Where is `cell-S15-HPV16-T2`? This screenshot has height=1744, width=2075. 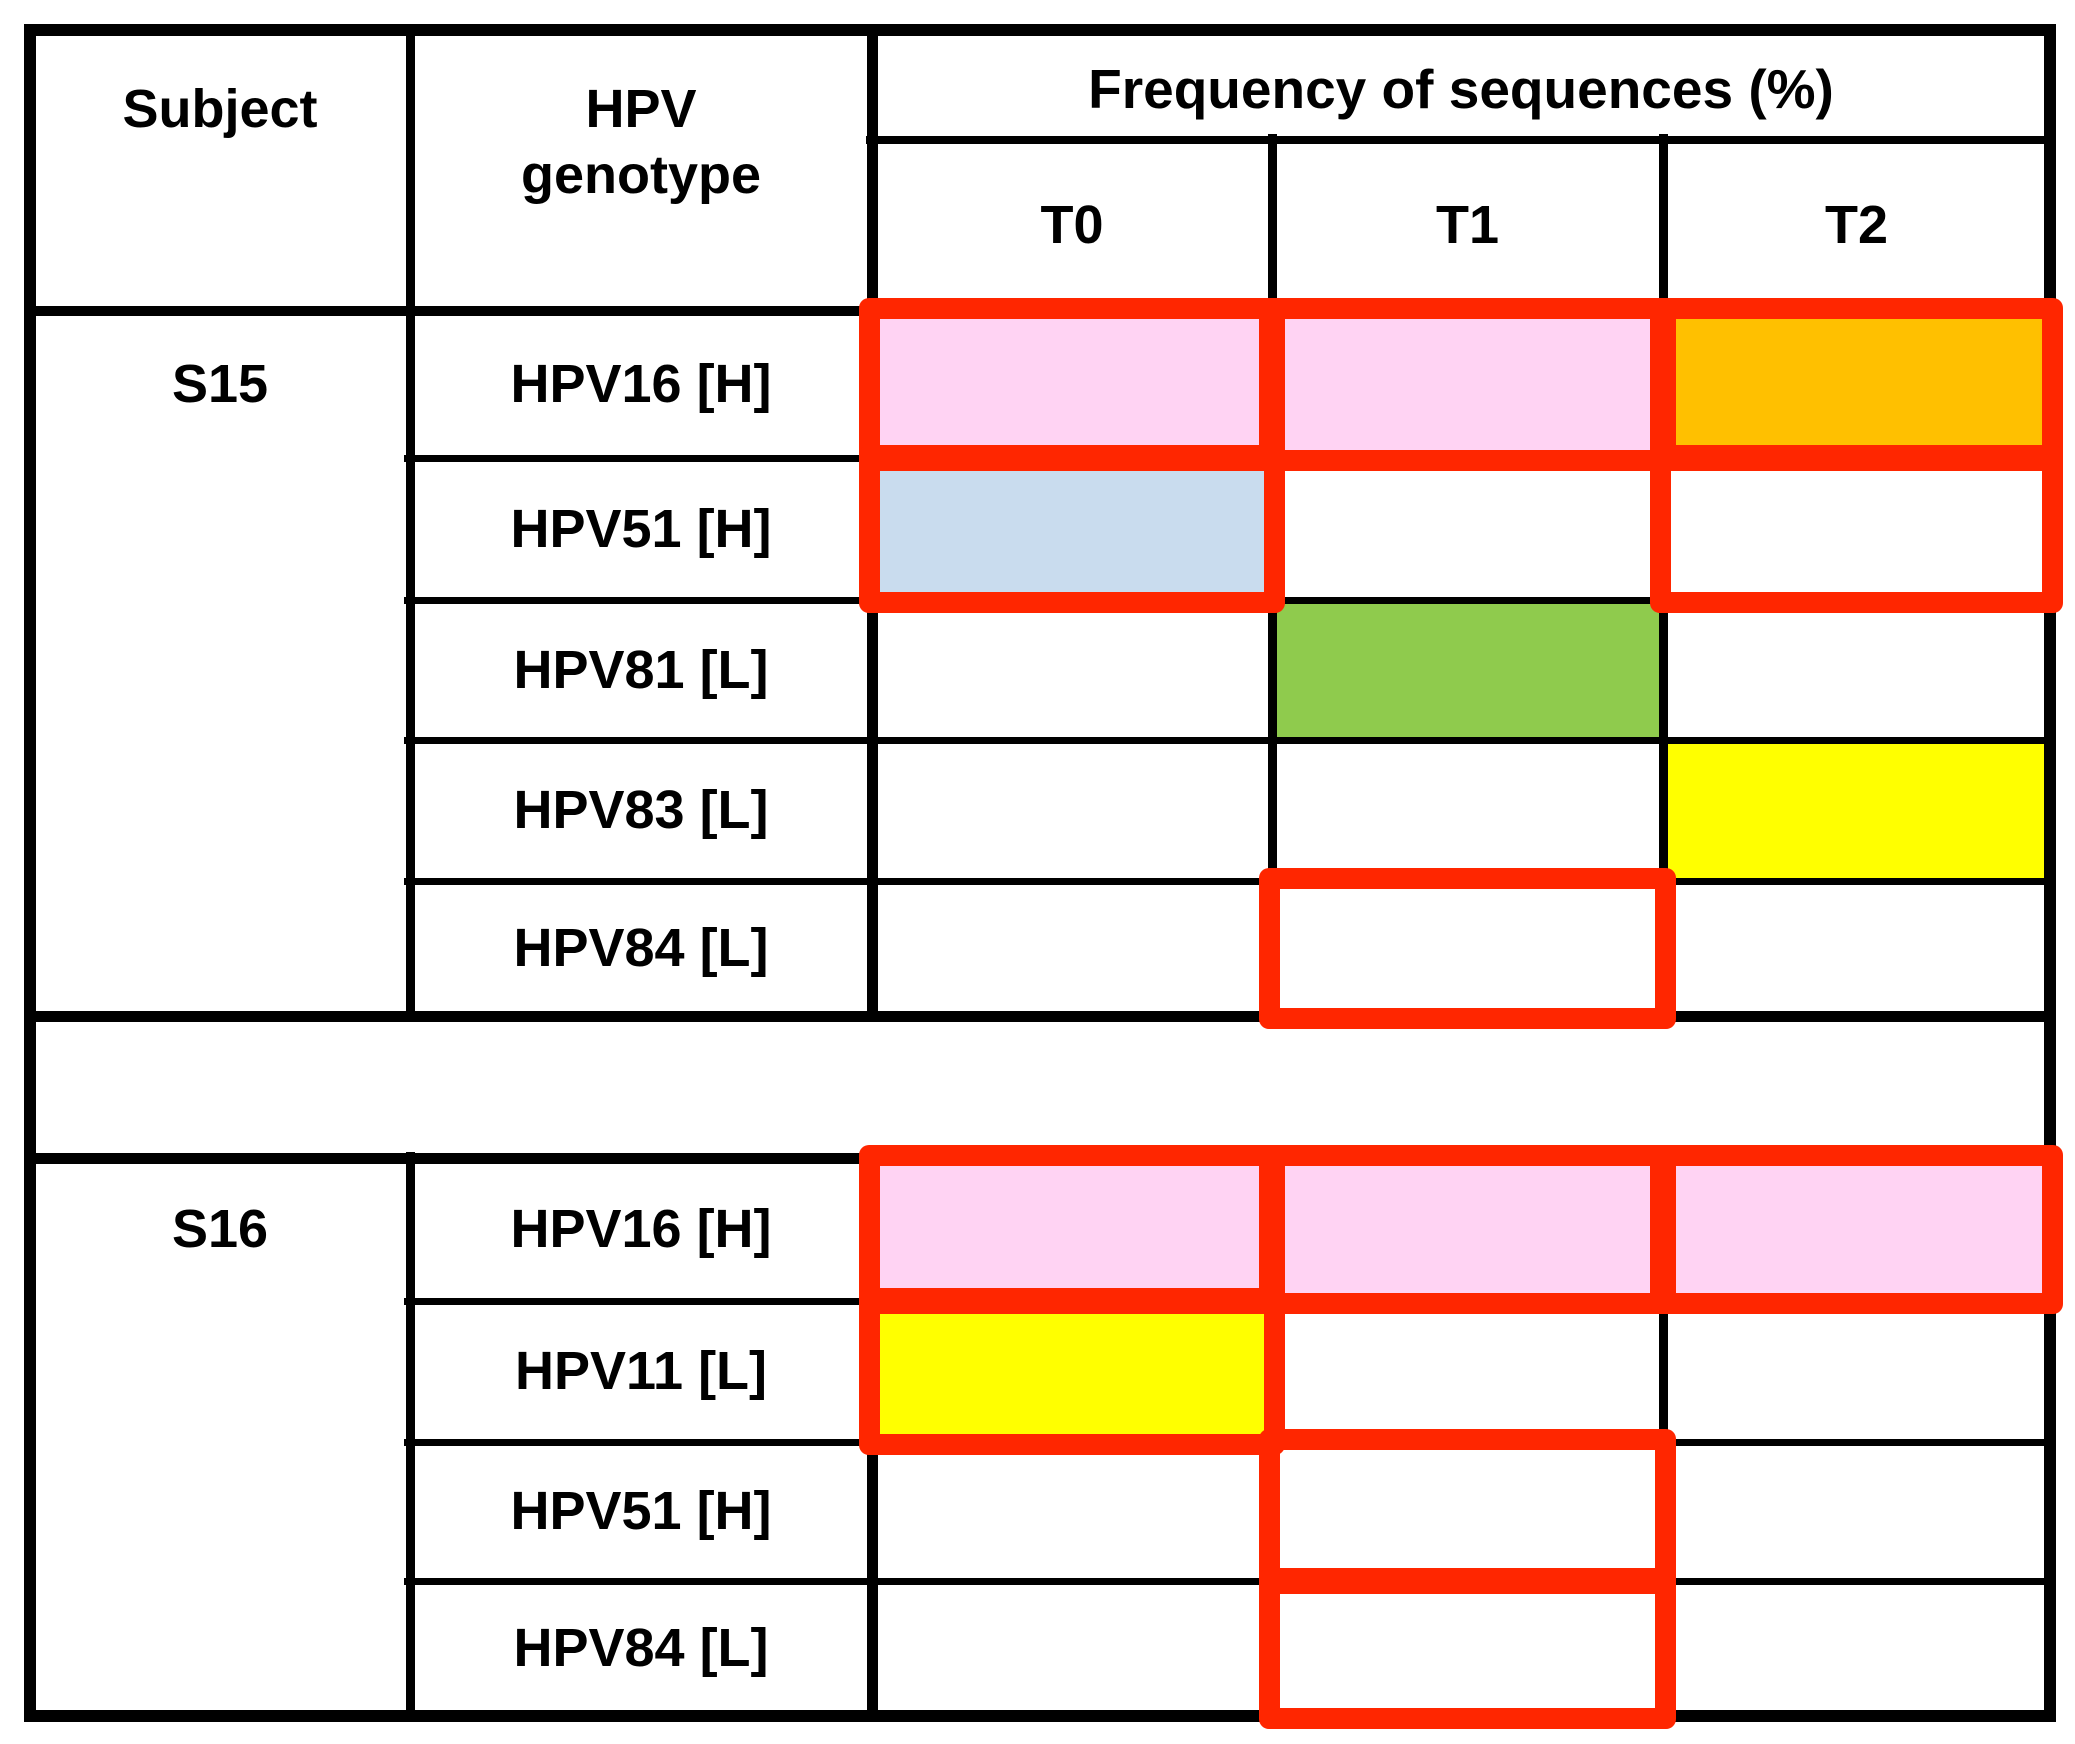
cell-S15-HPV16-T2 is located at coordinates (1856, 384).